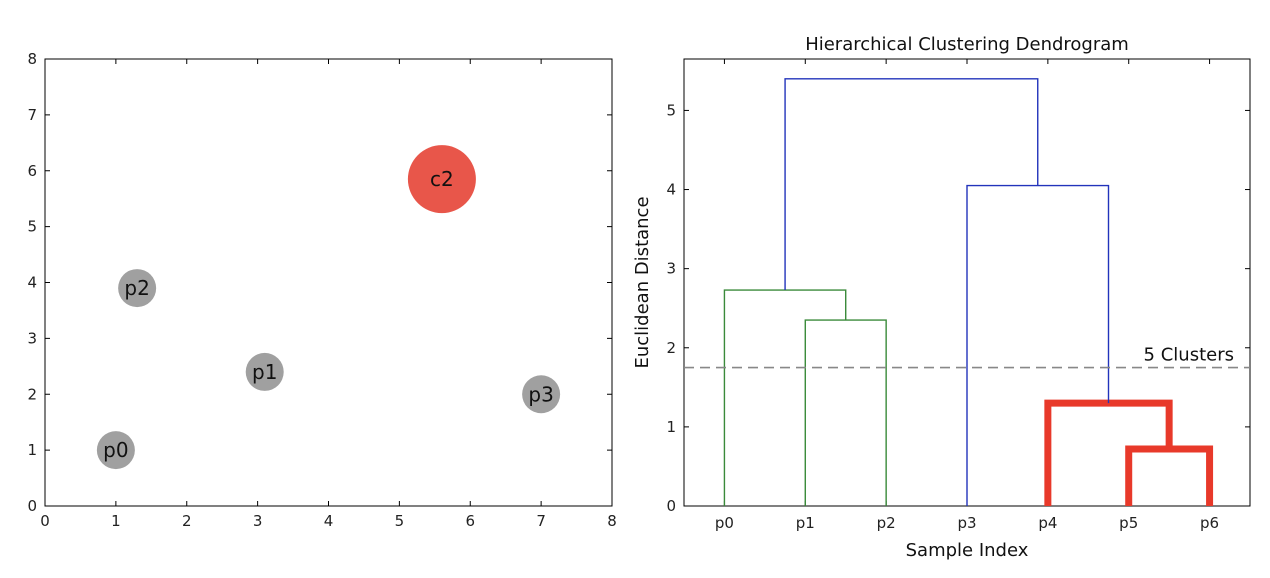 The width and height of the screenshot is (1270, 578). Describe the element at coordinates (805, 523) in the screenshot. I see `leaf-label-p1: p1` at that location.